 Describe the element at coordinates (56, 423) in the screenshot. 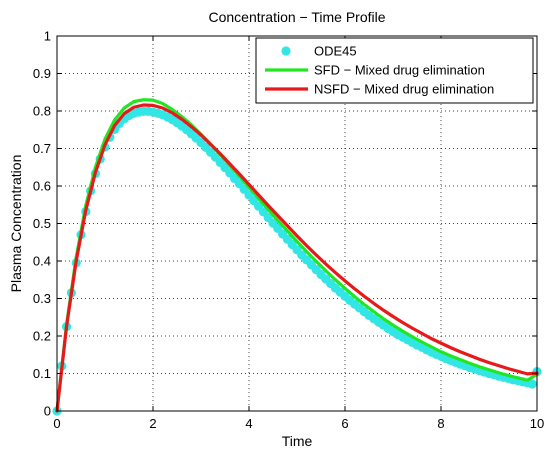

I see `x-tick-label: 0` at that location.